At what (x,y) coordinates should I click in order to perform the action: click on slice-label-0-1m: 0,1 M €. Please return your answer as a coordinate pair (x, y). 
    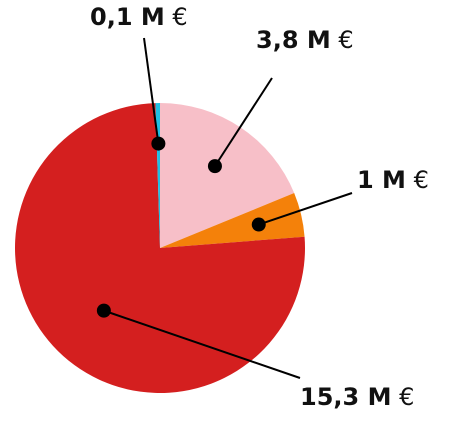
    Looking at the image, I should click on (139, 17).